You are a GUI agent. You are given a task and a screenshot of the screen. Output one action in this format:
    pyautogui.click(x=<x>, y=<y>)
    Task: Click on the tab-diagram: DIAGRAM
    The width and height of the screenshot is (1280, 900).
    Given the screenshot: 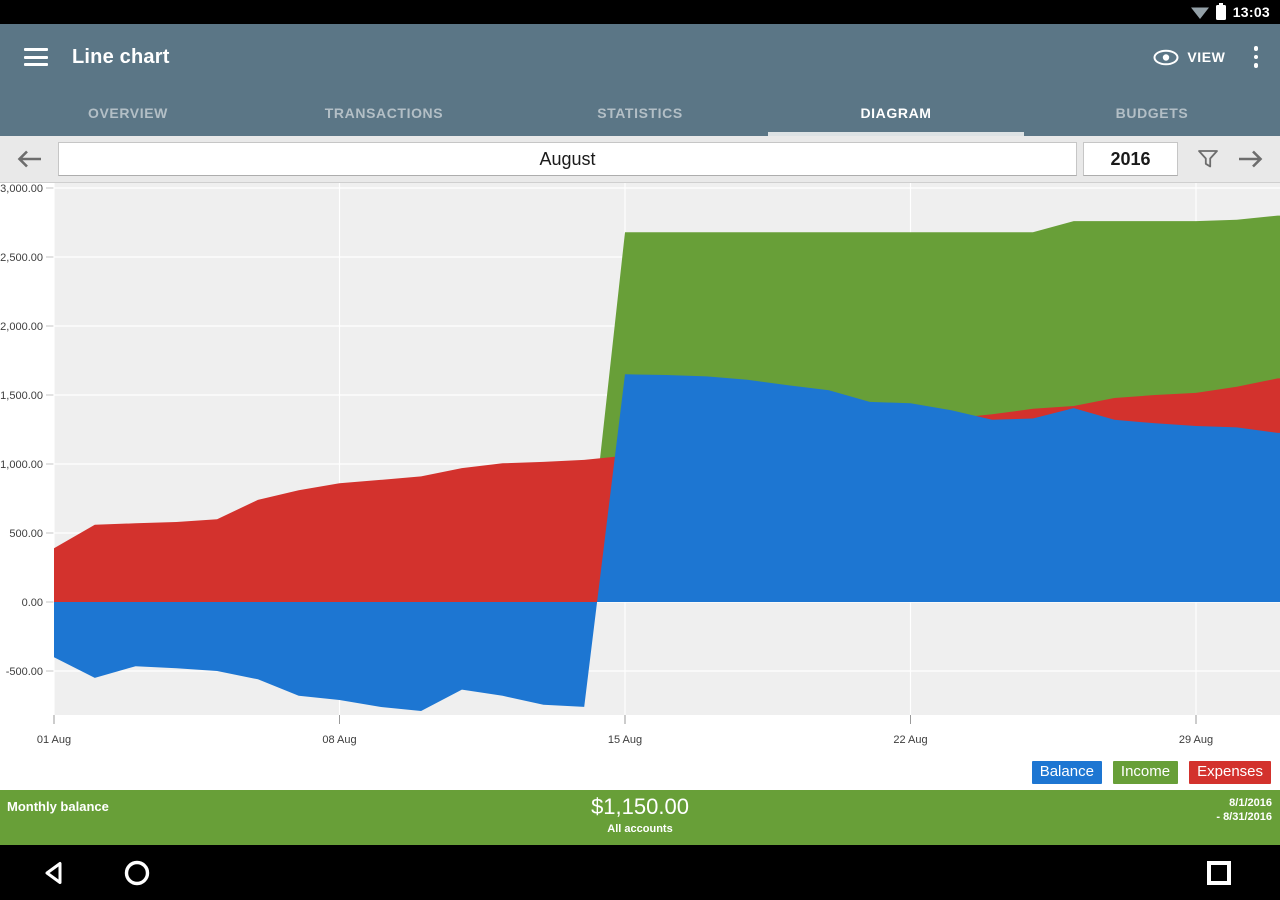 What is the action you would take?
    pyautogui.click(x=896, y=113)
    